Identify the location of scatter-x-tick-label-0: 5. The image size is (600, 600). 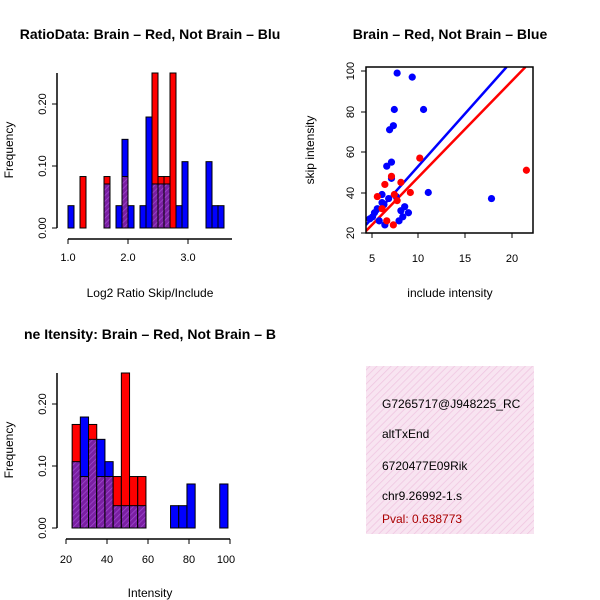
(372, 259).